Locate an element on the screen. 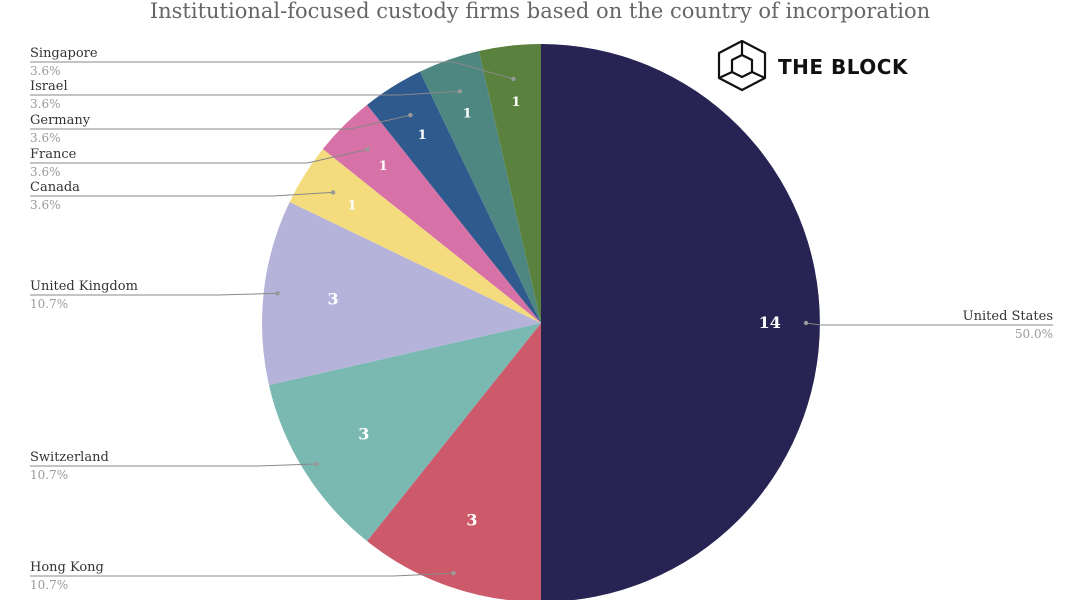 The width and height of the screenshot is (1080, 600). slice-value-united-kingdom: 3 is located at coordinates (333, 299).